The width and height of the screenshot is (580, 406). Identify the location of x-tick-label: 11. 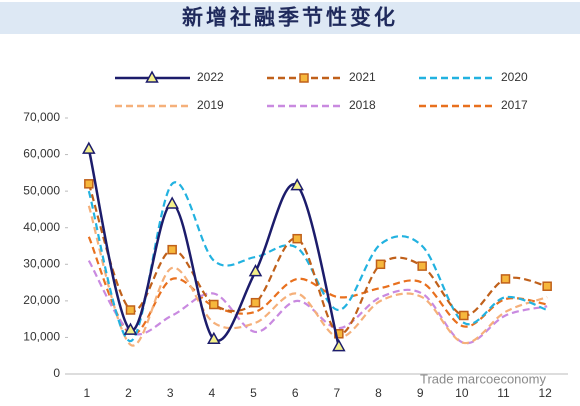
(503, 393).